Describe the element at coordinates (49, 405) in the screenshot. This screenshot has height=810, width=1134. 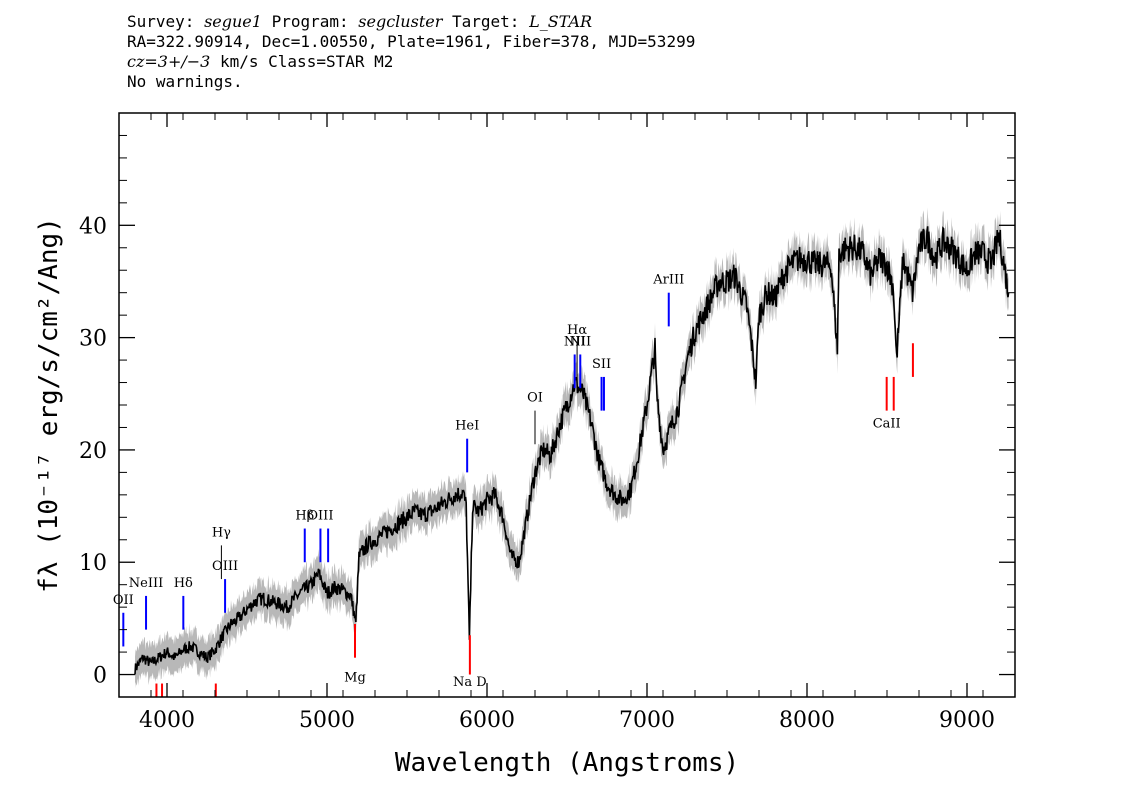
I see `y-axis-title: fλ (10⁻¹⁷ erg/s/cm²/Ang)` at that location.